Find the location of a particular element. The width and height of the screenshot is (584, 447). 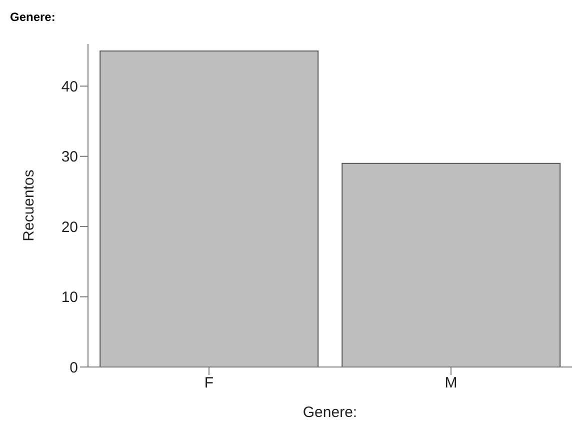

y-tick-label: 20 is located at coordinates (69, 227).